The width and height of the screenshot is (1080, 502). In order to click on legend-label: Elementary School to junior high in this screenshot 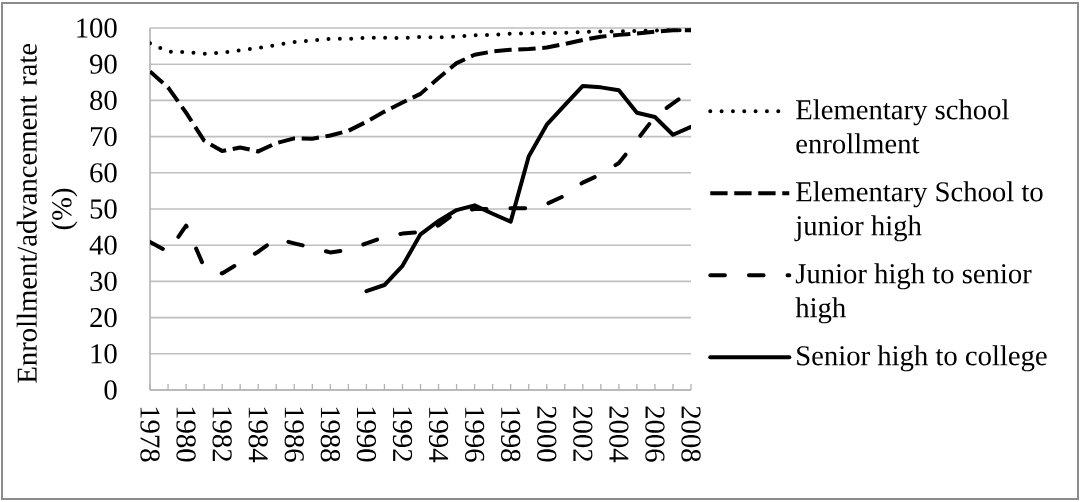, I will do `click(918, 211)`.